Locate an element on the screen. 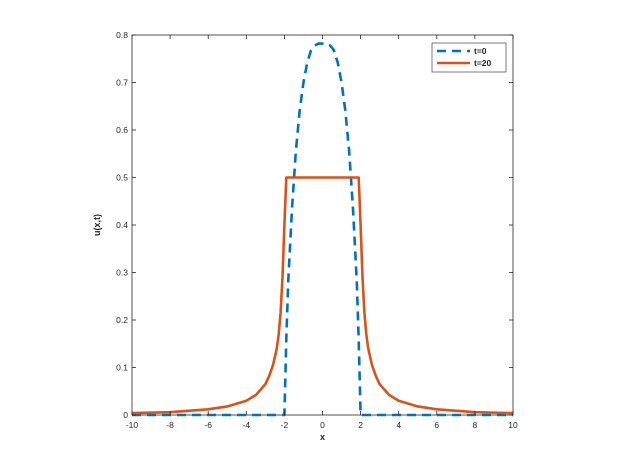 The width and height of the screenshot is (623, 467). x-tick-label: 6 is located at coordinates (436, 425).